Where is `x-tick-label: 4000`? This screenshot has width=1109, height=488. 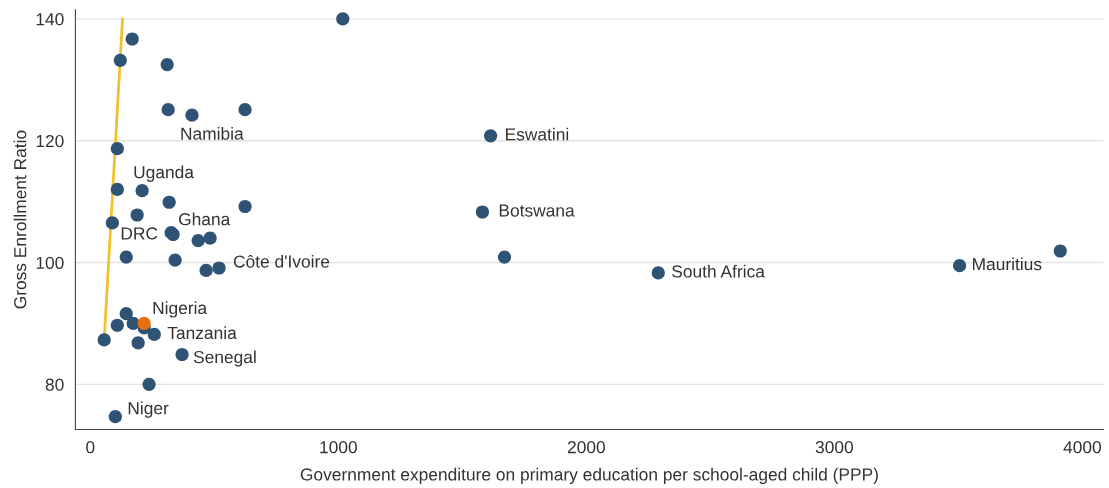 x-tick-label: 4000 is located at coordinates (1082, 447).